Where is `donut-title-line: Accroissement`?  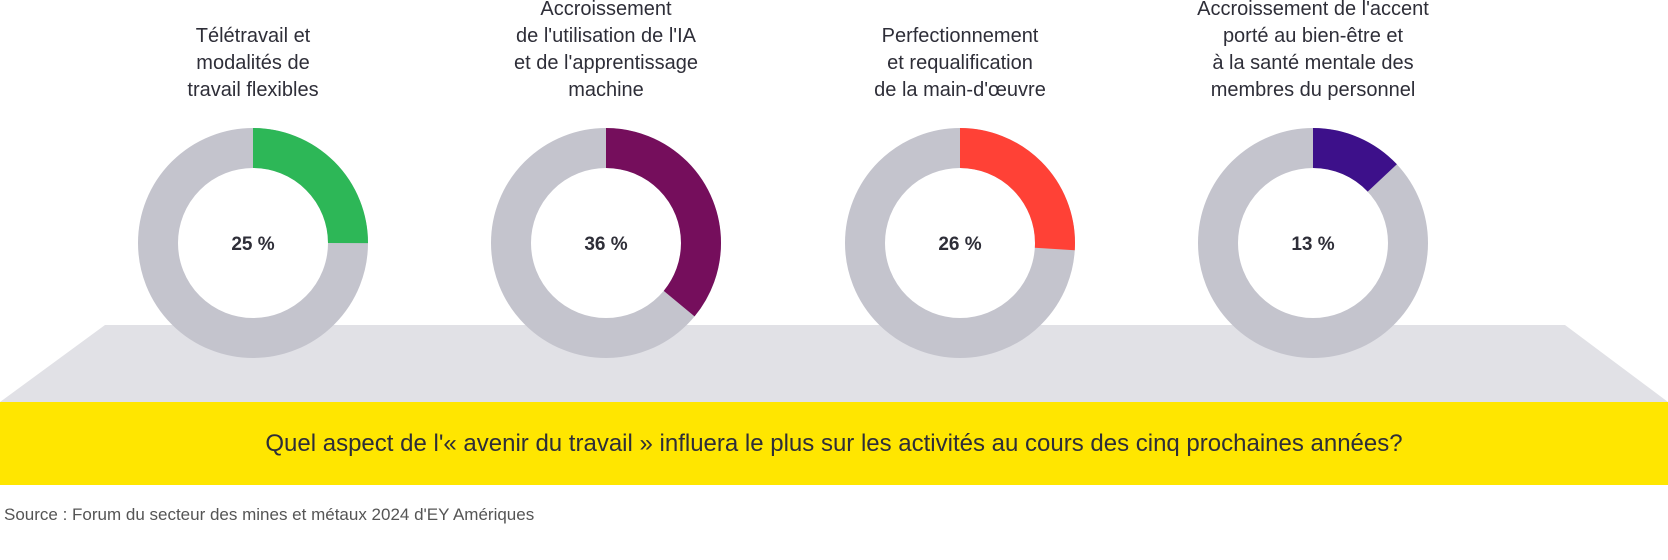
donut-title-line: Accroissement is located at coordinates (606, 10).